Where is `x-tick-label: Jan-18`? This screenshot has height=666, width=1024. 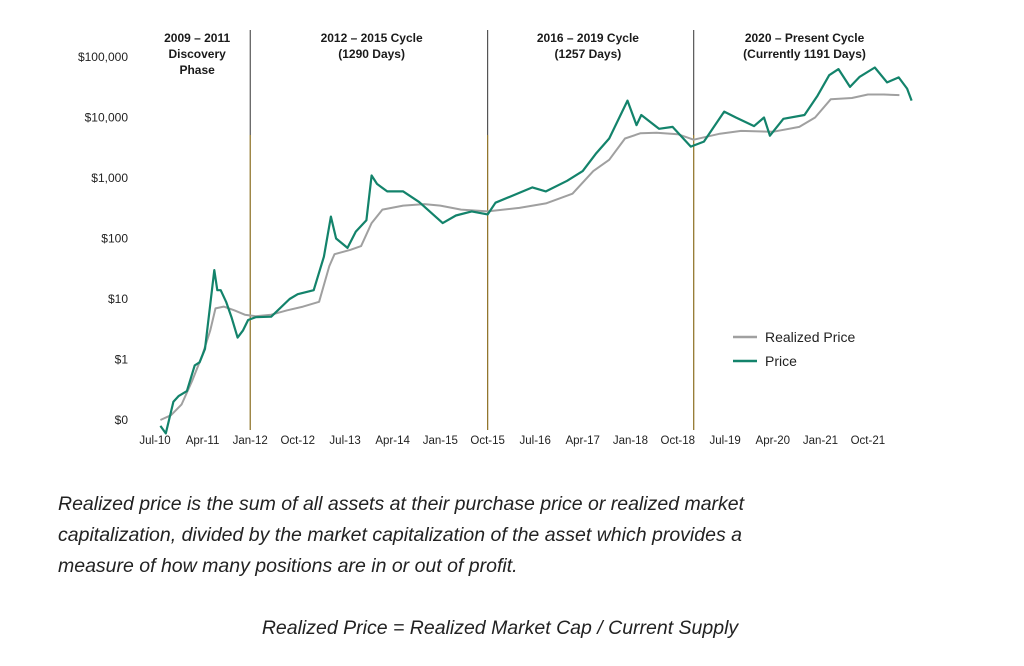 x-tick-label: Jan-18 is located at coordinates (630, 441).